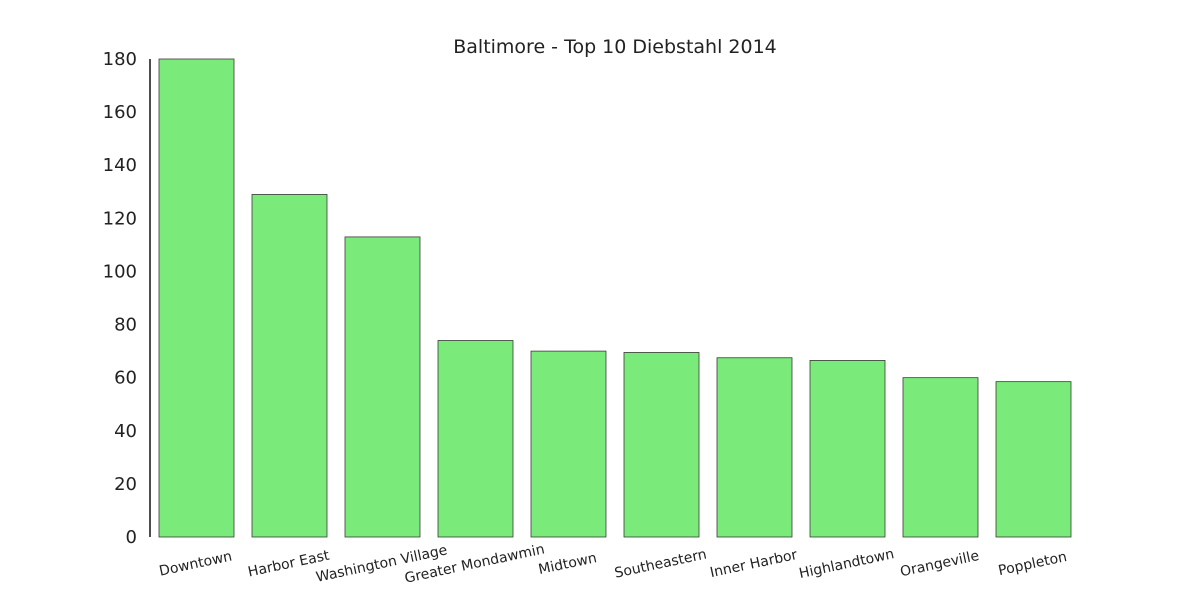 The height and width of the screenshot is (597, 1200). What do you see at coordinates (131, 537) in the screenshot?
I see `y-tick-label: 0` at bounding box center [131, 537].